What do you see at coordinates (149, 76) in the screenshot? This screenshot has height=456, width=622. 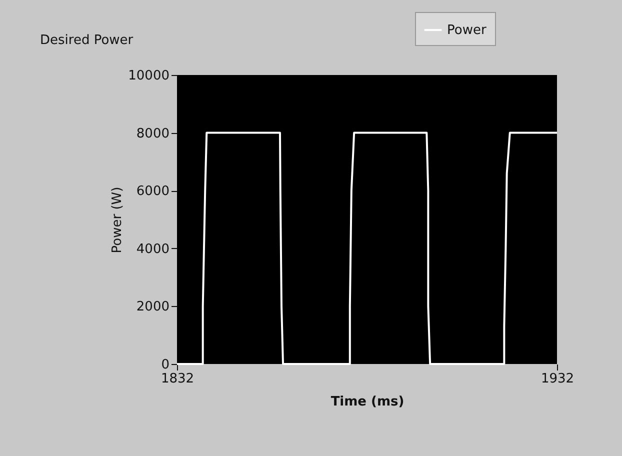 I see `y-tick-label: 10000` at bounding box center [149, 76].